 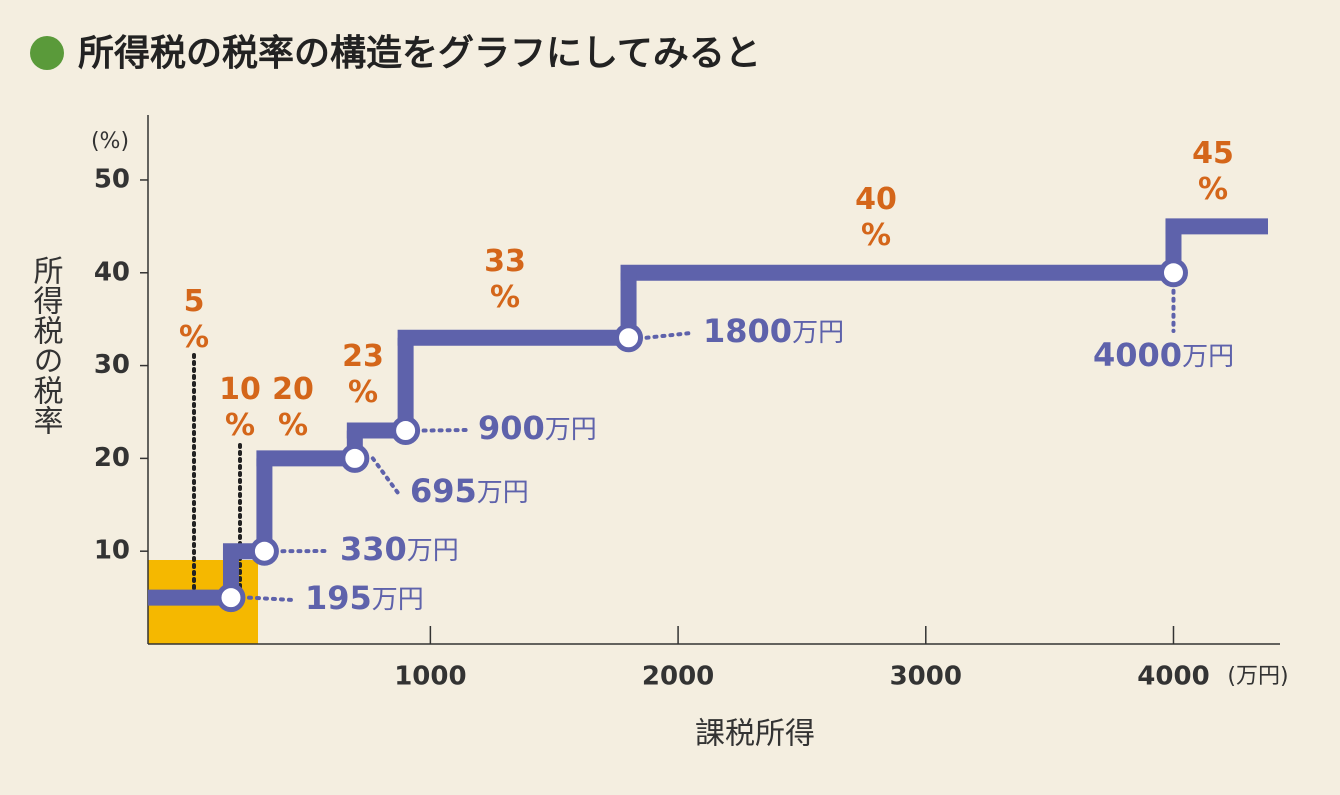 I want to click on rate-label: 20 %, so click(x=293, y=407).